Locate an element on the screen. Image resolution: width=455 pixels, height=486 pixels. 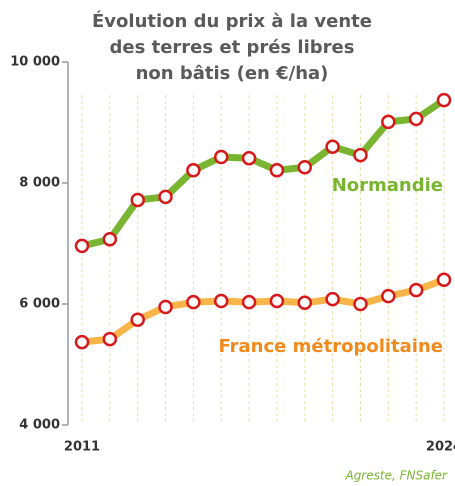
chart-title: non bâtis (en €/ha) is located at coordinates (232, 73).